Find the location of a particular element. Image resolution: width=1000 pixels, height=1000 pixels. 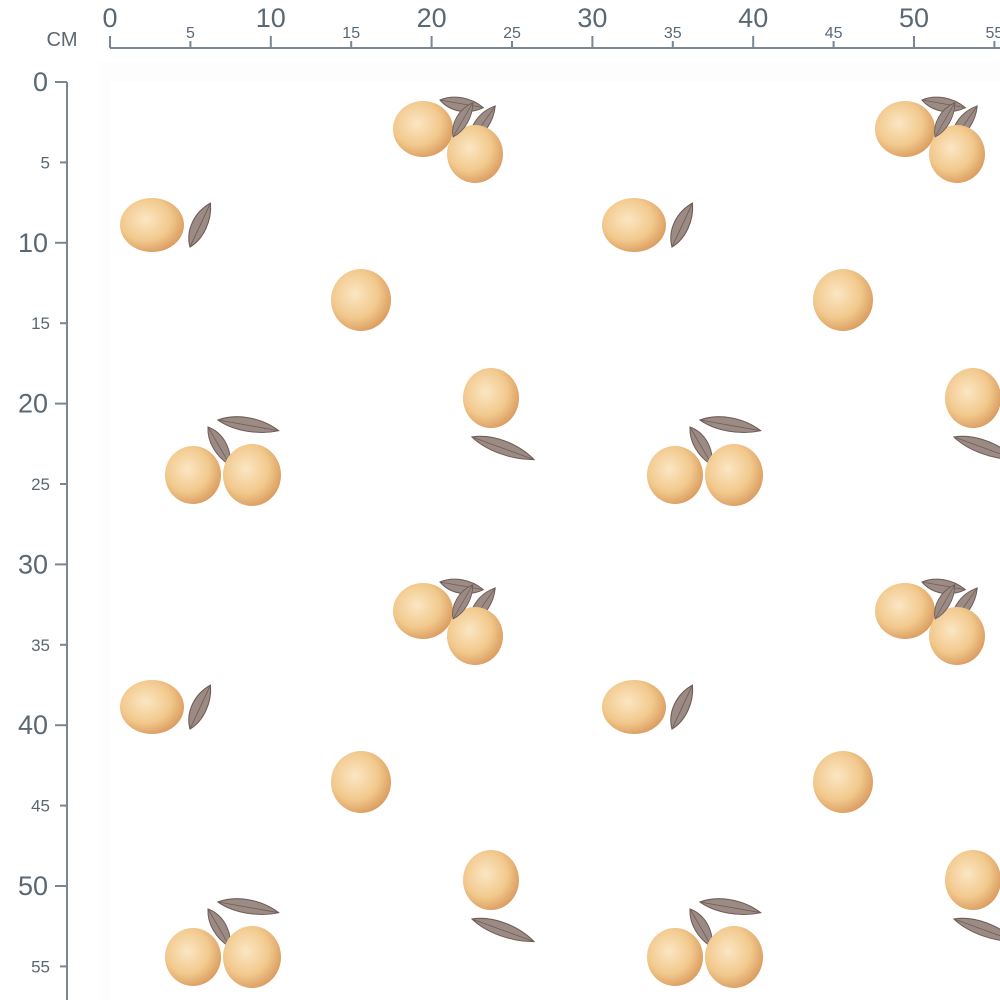

top-tick-label: 45 is located at coordinates (834, 33).